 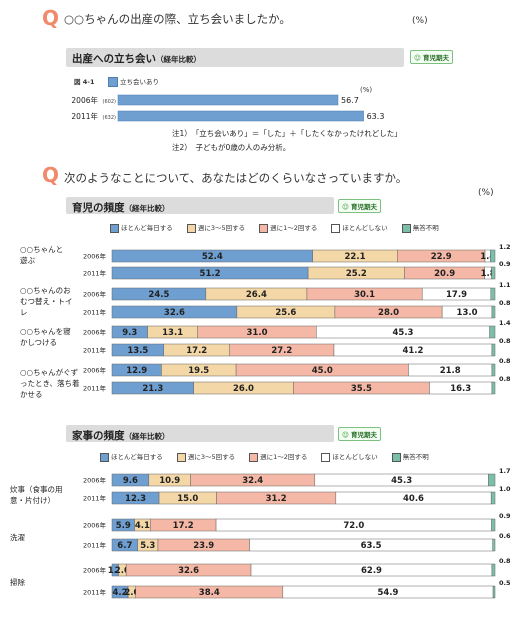 I want to click on data-label: 13.0, so click(x=467, y=313).